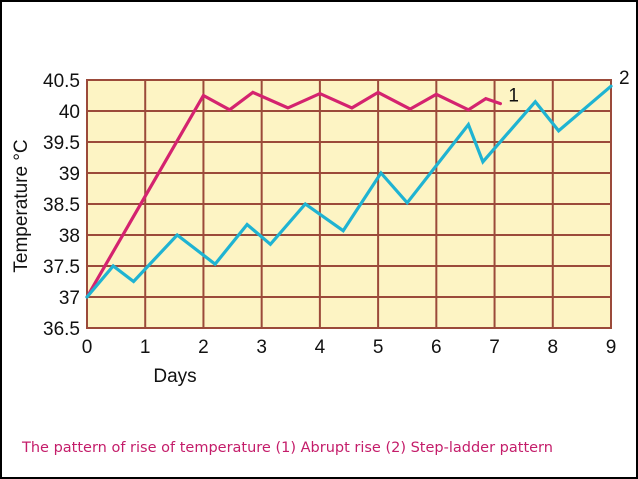 Image resolution: width=638 pixels, height=479 pixels. I want to click on x-tick-label: 7, so click(494, 347).